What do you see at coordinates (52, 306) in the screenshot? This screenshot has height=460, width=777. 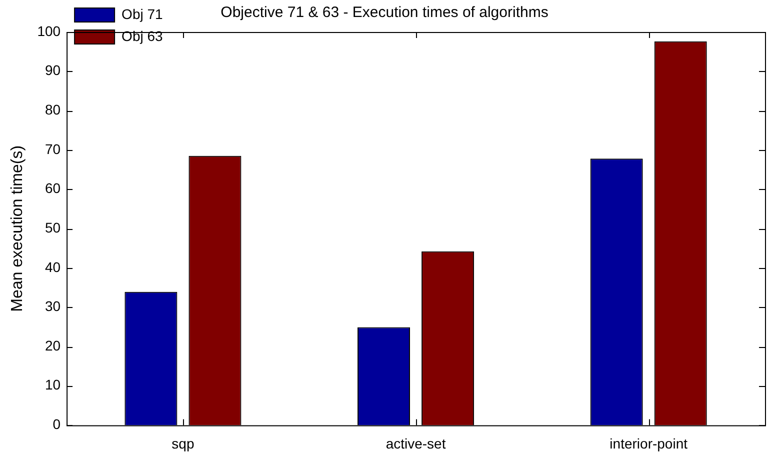 I see `y-tick-label: 30` at bounding box center [52, 306].